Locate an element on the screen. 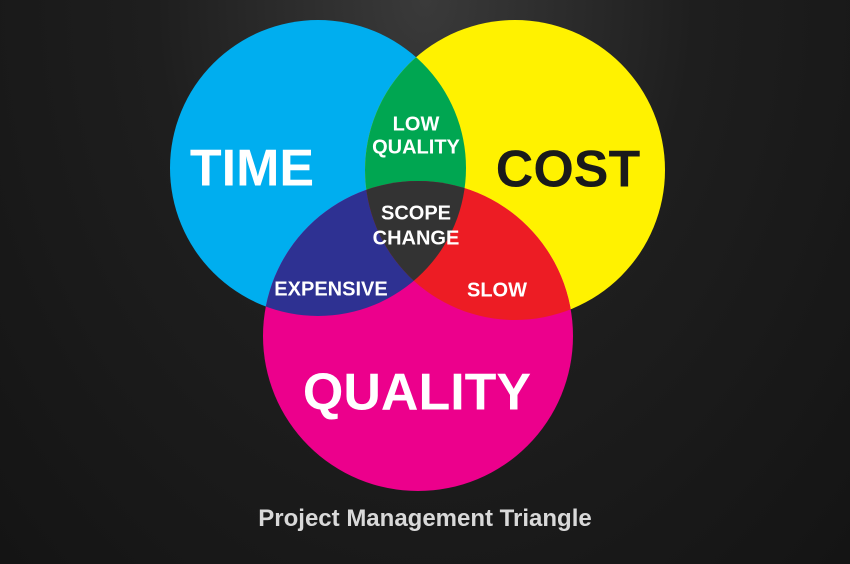 The image size is (850, 564). scope-change-label-line2: CHANGE is located at coordinates (416, 238).